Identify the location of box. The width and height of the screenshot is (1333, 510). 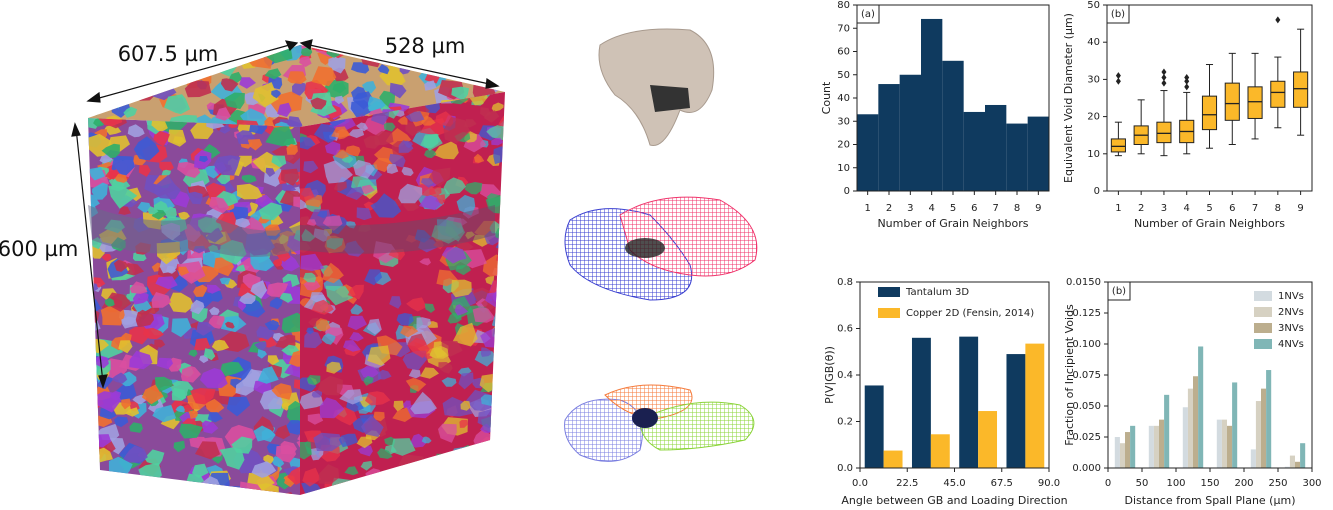
(1278, 94).